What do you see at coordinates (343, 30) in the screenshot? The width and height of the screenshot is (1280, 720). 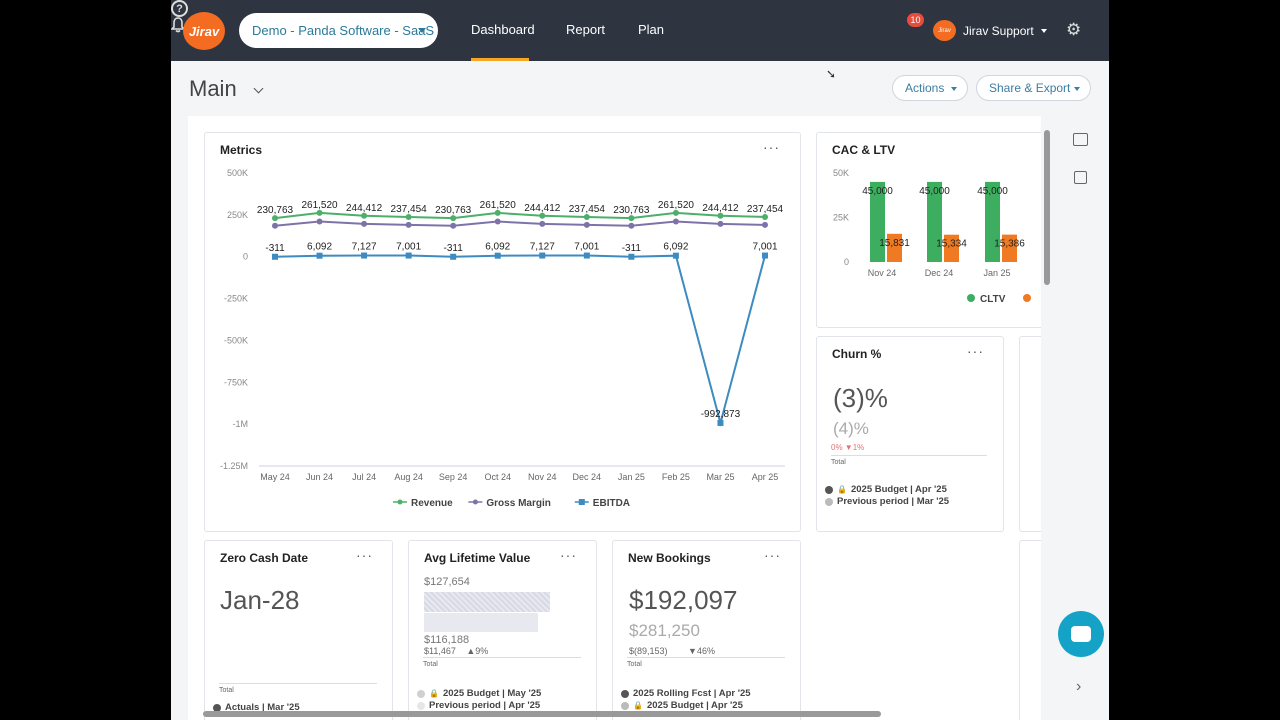 I see `company-select-label: Demo - Panda Software - SaaS` at bounding box center [343, 30].